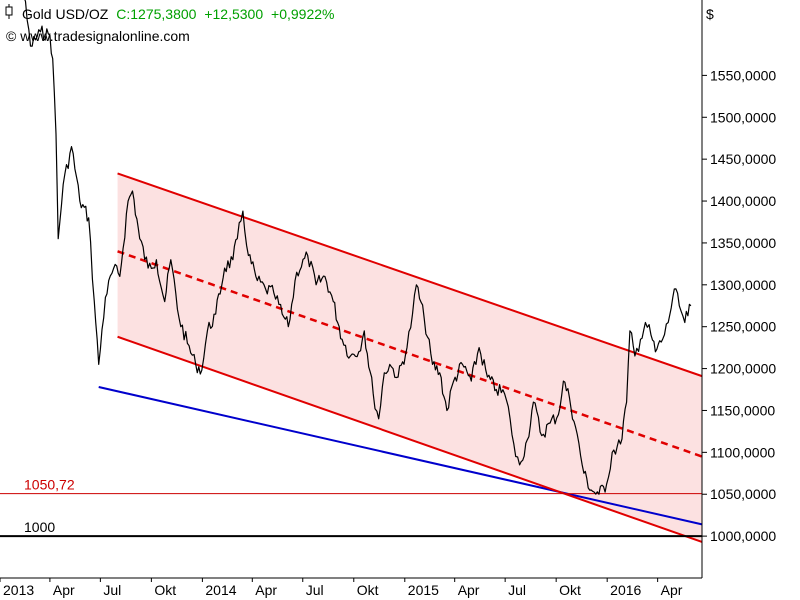 This screenshot has width=800, height=600. I want to click on horizontal-levels: 1050,72 1000, so click(351, 507).